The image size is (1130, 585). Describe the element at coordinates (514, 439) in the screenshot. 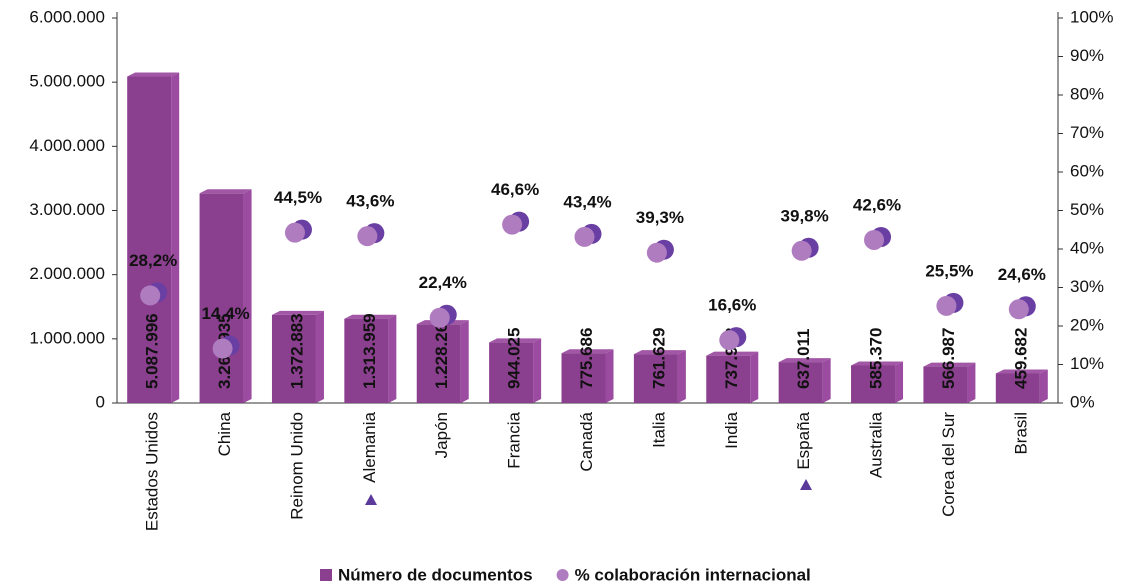

I see `x-tick-label: Francia` at that location.